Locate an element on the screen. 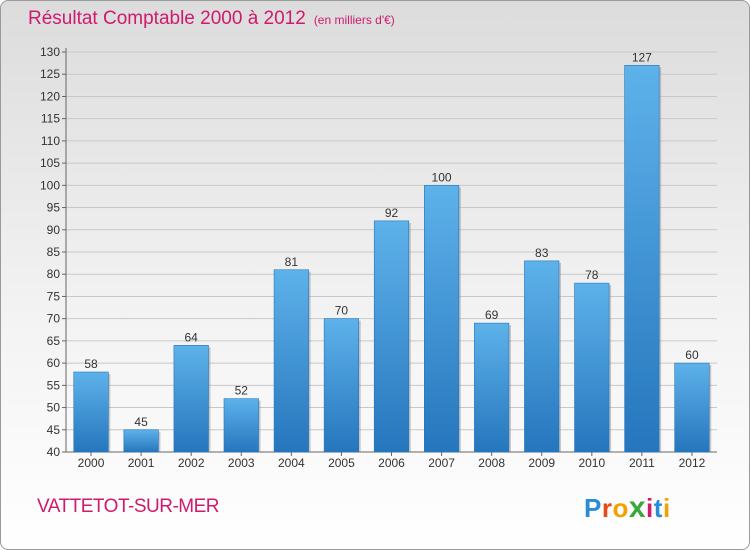 The width and height of the screenshot is (750, 550). logo-letter: P is located at coordinates (593, 508).